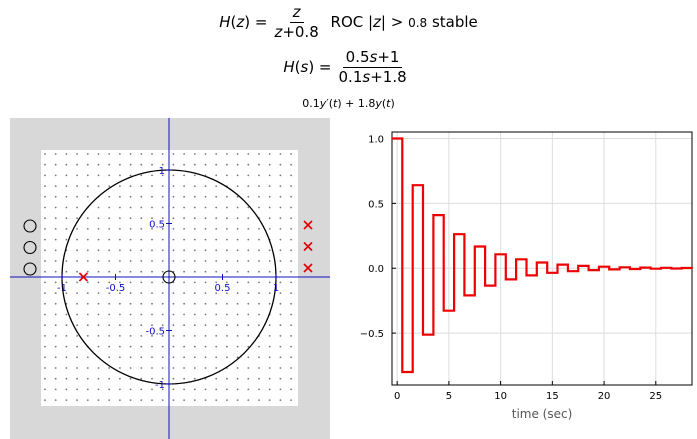  Describe the element at coordinates (127, 277) in the screenshot. I see `pz-markers` at that location.